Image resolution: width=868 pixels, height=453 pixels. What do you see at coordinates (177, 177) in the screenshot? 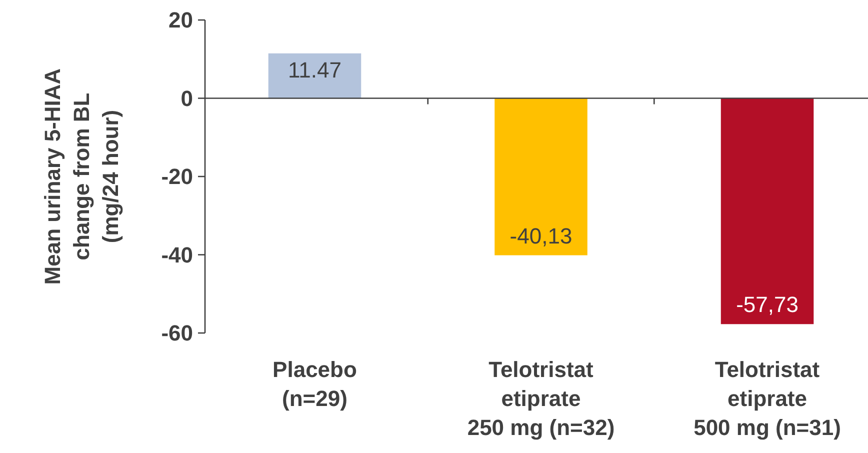
I see `y-tick-label: -20` at bounding box center [177, 177].